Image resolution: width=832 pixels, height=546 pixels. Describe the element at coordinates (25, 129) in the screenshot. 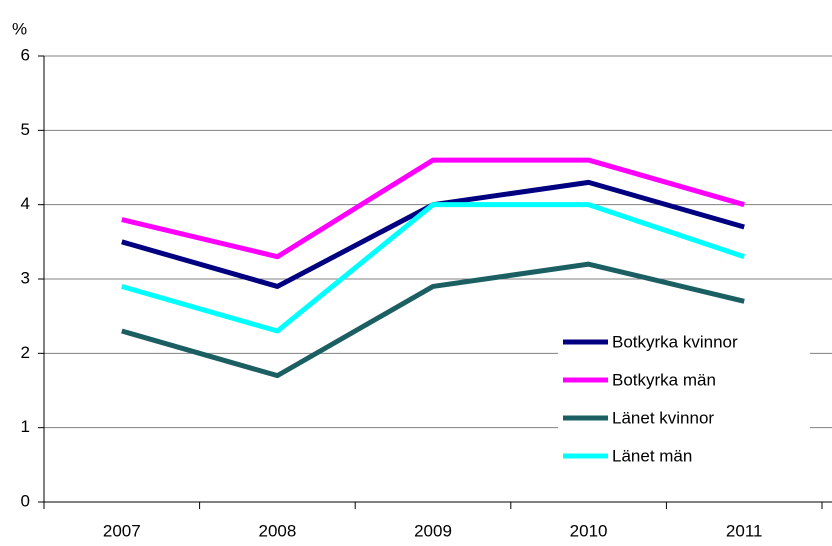

I see `y-tick-label: 5` at that location.